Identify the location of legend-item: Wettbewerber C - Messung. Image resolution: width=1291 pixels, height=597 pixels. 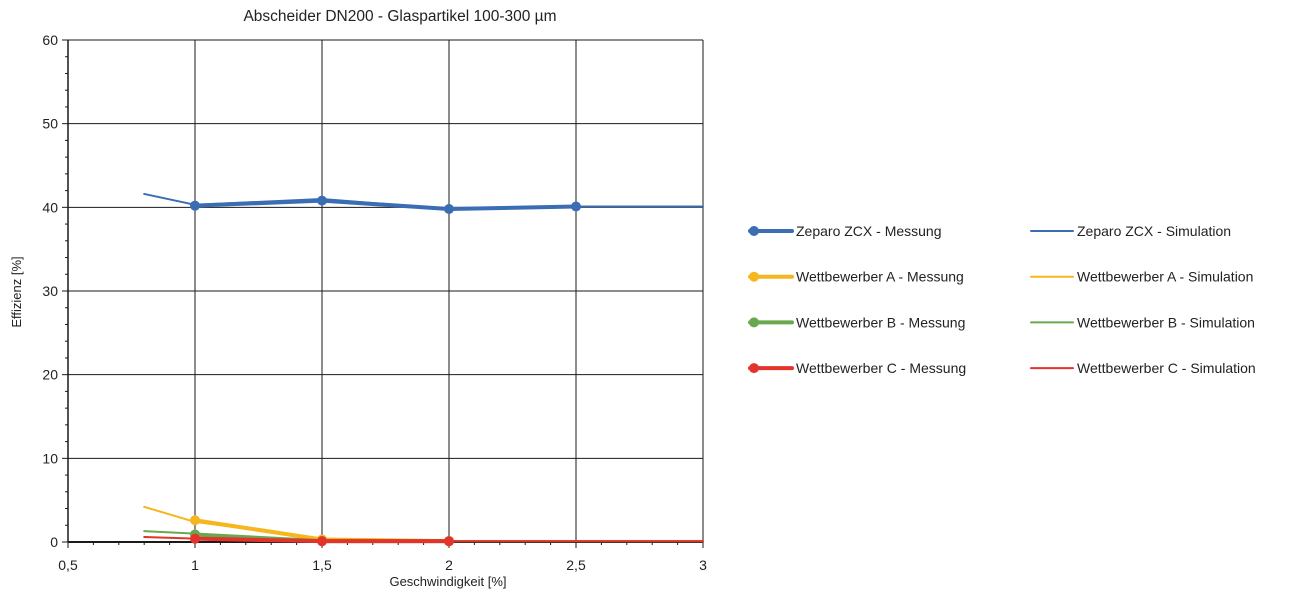
(857, 368).